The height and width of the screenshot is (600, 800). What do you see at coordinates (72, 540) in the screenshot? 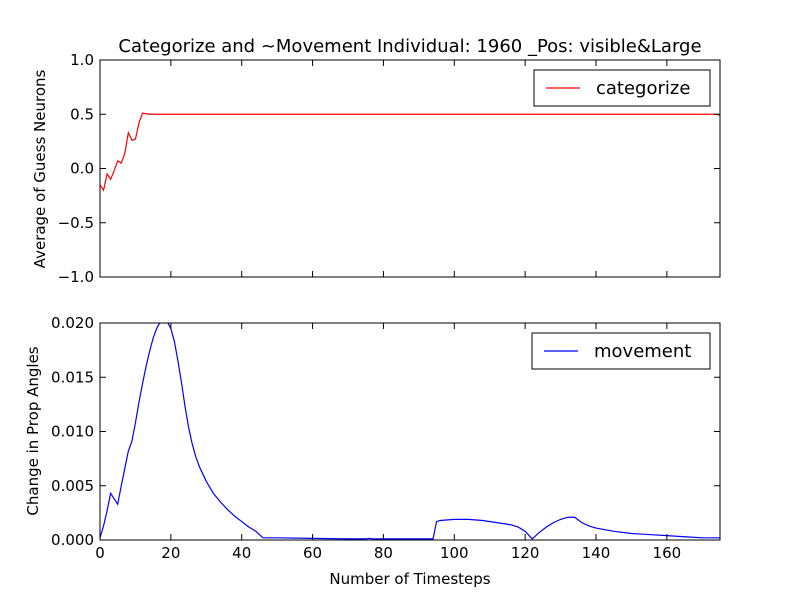
I see `bottom-y-tick-label: 0.000` at bounding box center [72, 540].